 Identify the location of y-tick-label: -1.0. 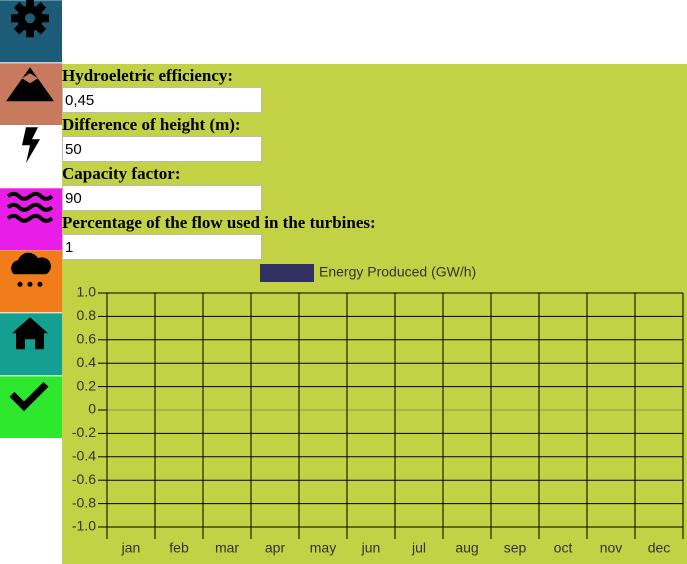
(84, 526).